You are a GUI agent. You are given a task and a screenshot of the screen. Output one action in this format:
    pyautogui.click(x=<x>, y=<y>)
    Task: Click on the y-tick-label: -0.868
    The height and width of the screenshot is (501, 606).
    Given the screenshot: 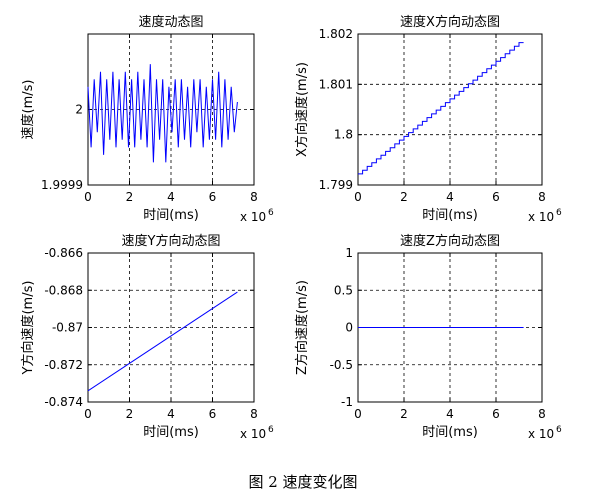 What is the action you would take?
    pyautogui.click(x=63, y=290)
    